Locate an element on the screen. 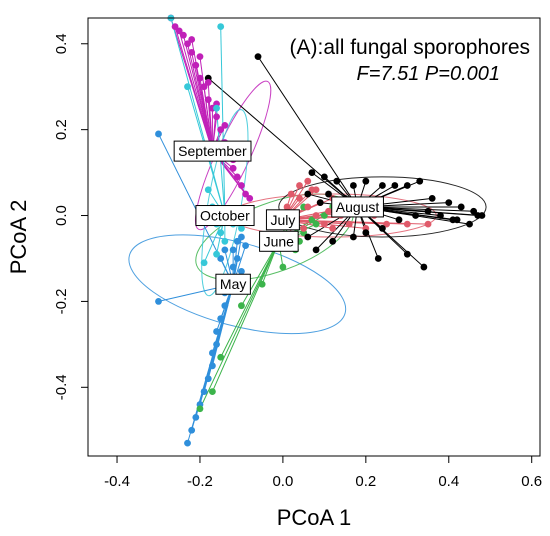 This screenshot has height=536, width=550. group-label-august: August is located at coordinates (358, 207).